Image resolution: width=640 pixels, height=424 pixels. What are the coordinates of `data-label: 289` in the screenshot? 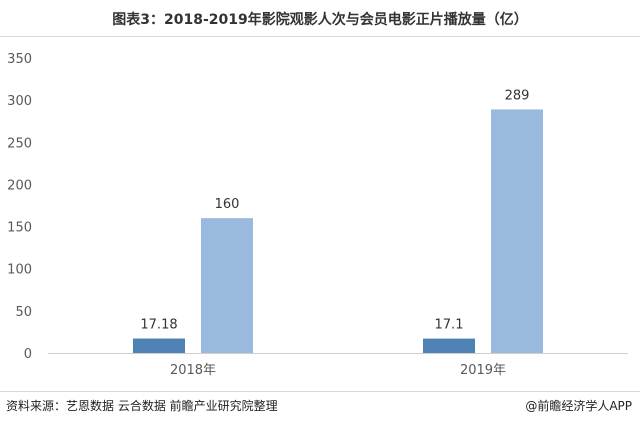 It's located at (517, 95).